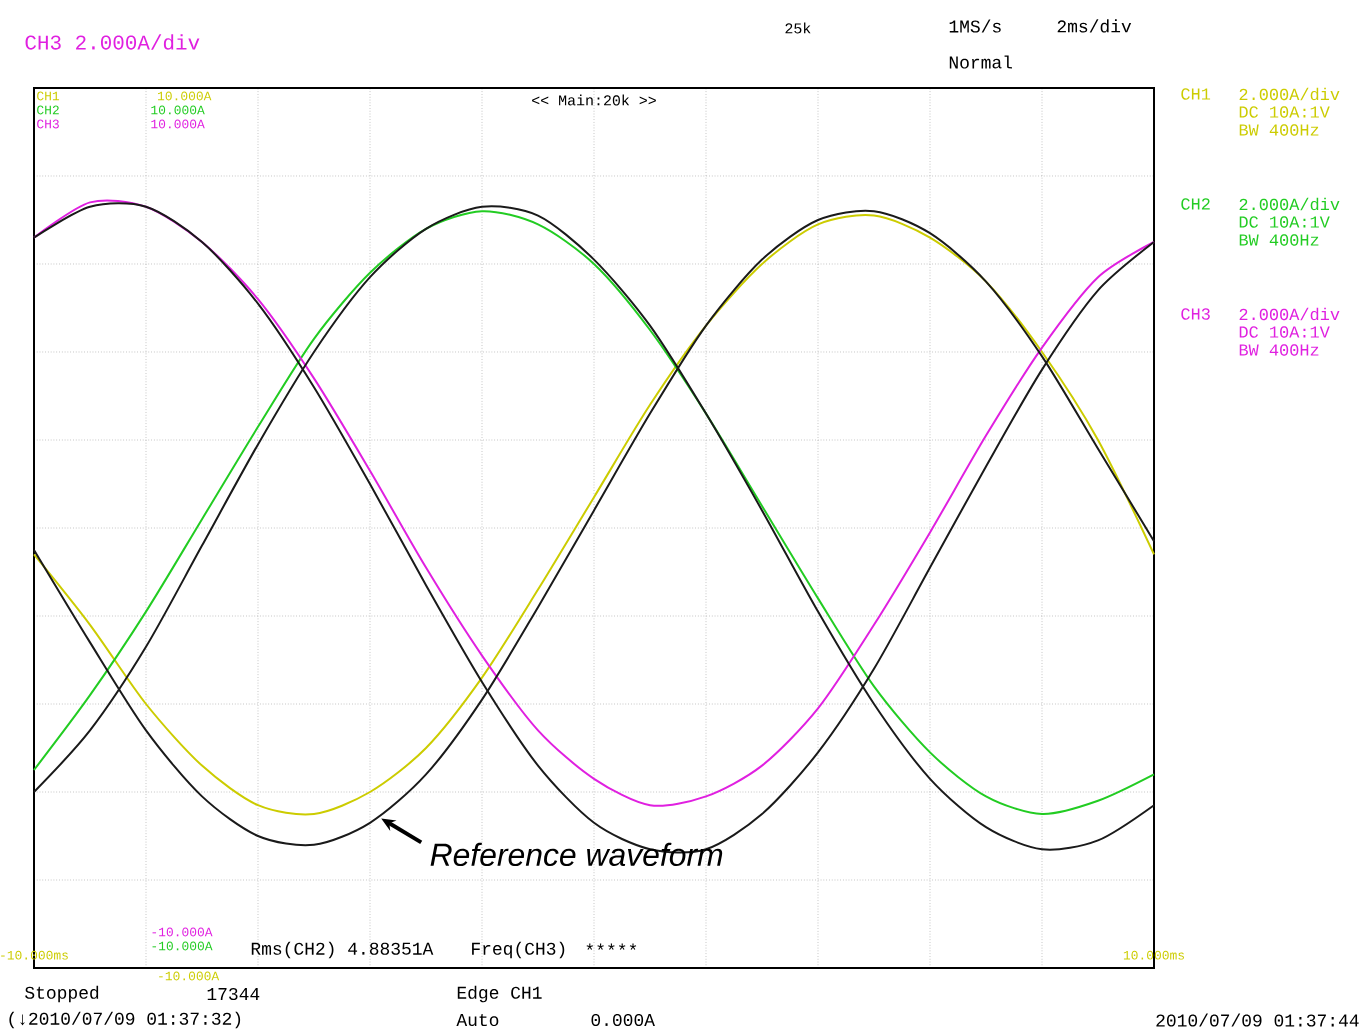 This screenshot has height=1036, width=1364. I want to click on text: Edge CH1, so click(499, 994).